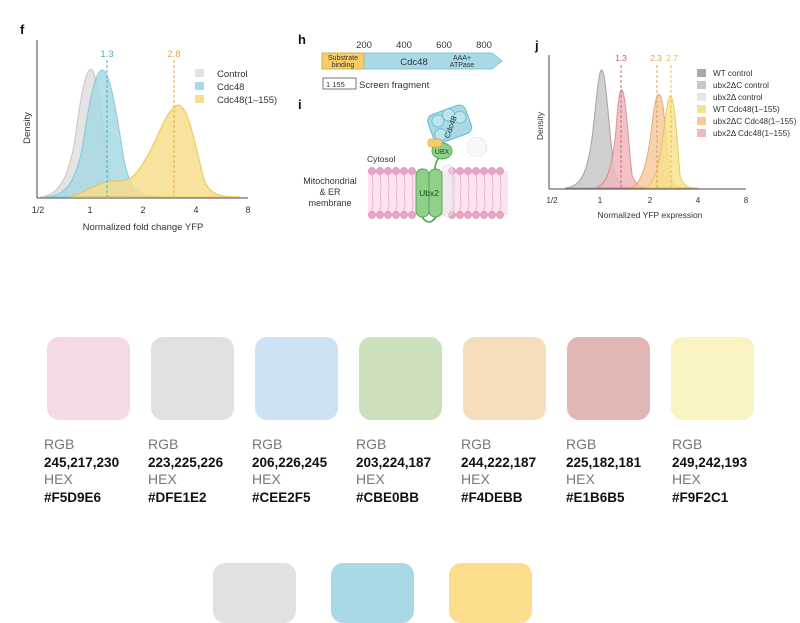  What do you see at coordinates (411, 471) in the screenshot?
I see `palette-info: RGB 203,224,187 HEX #CBE0BB` at bounding box center [411, 471].